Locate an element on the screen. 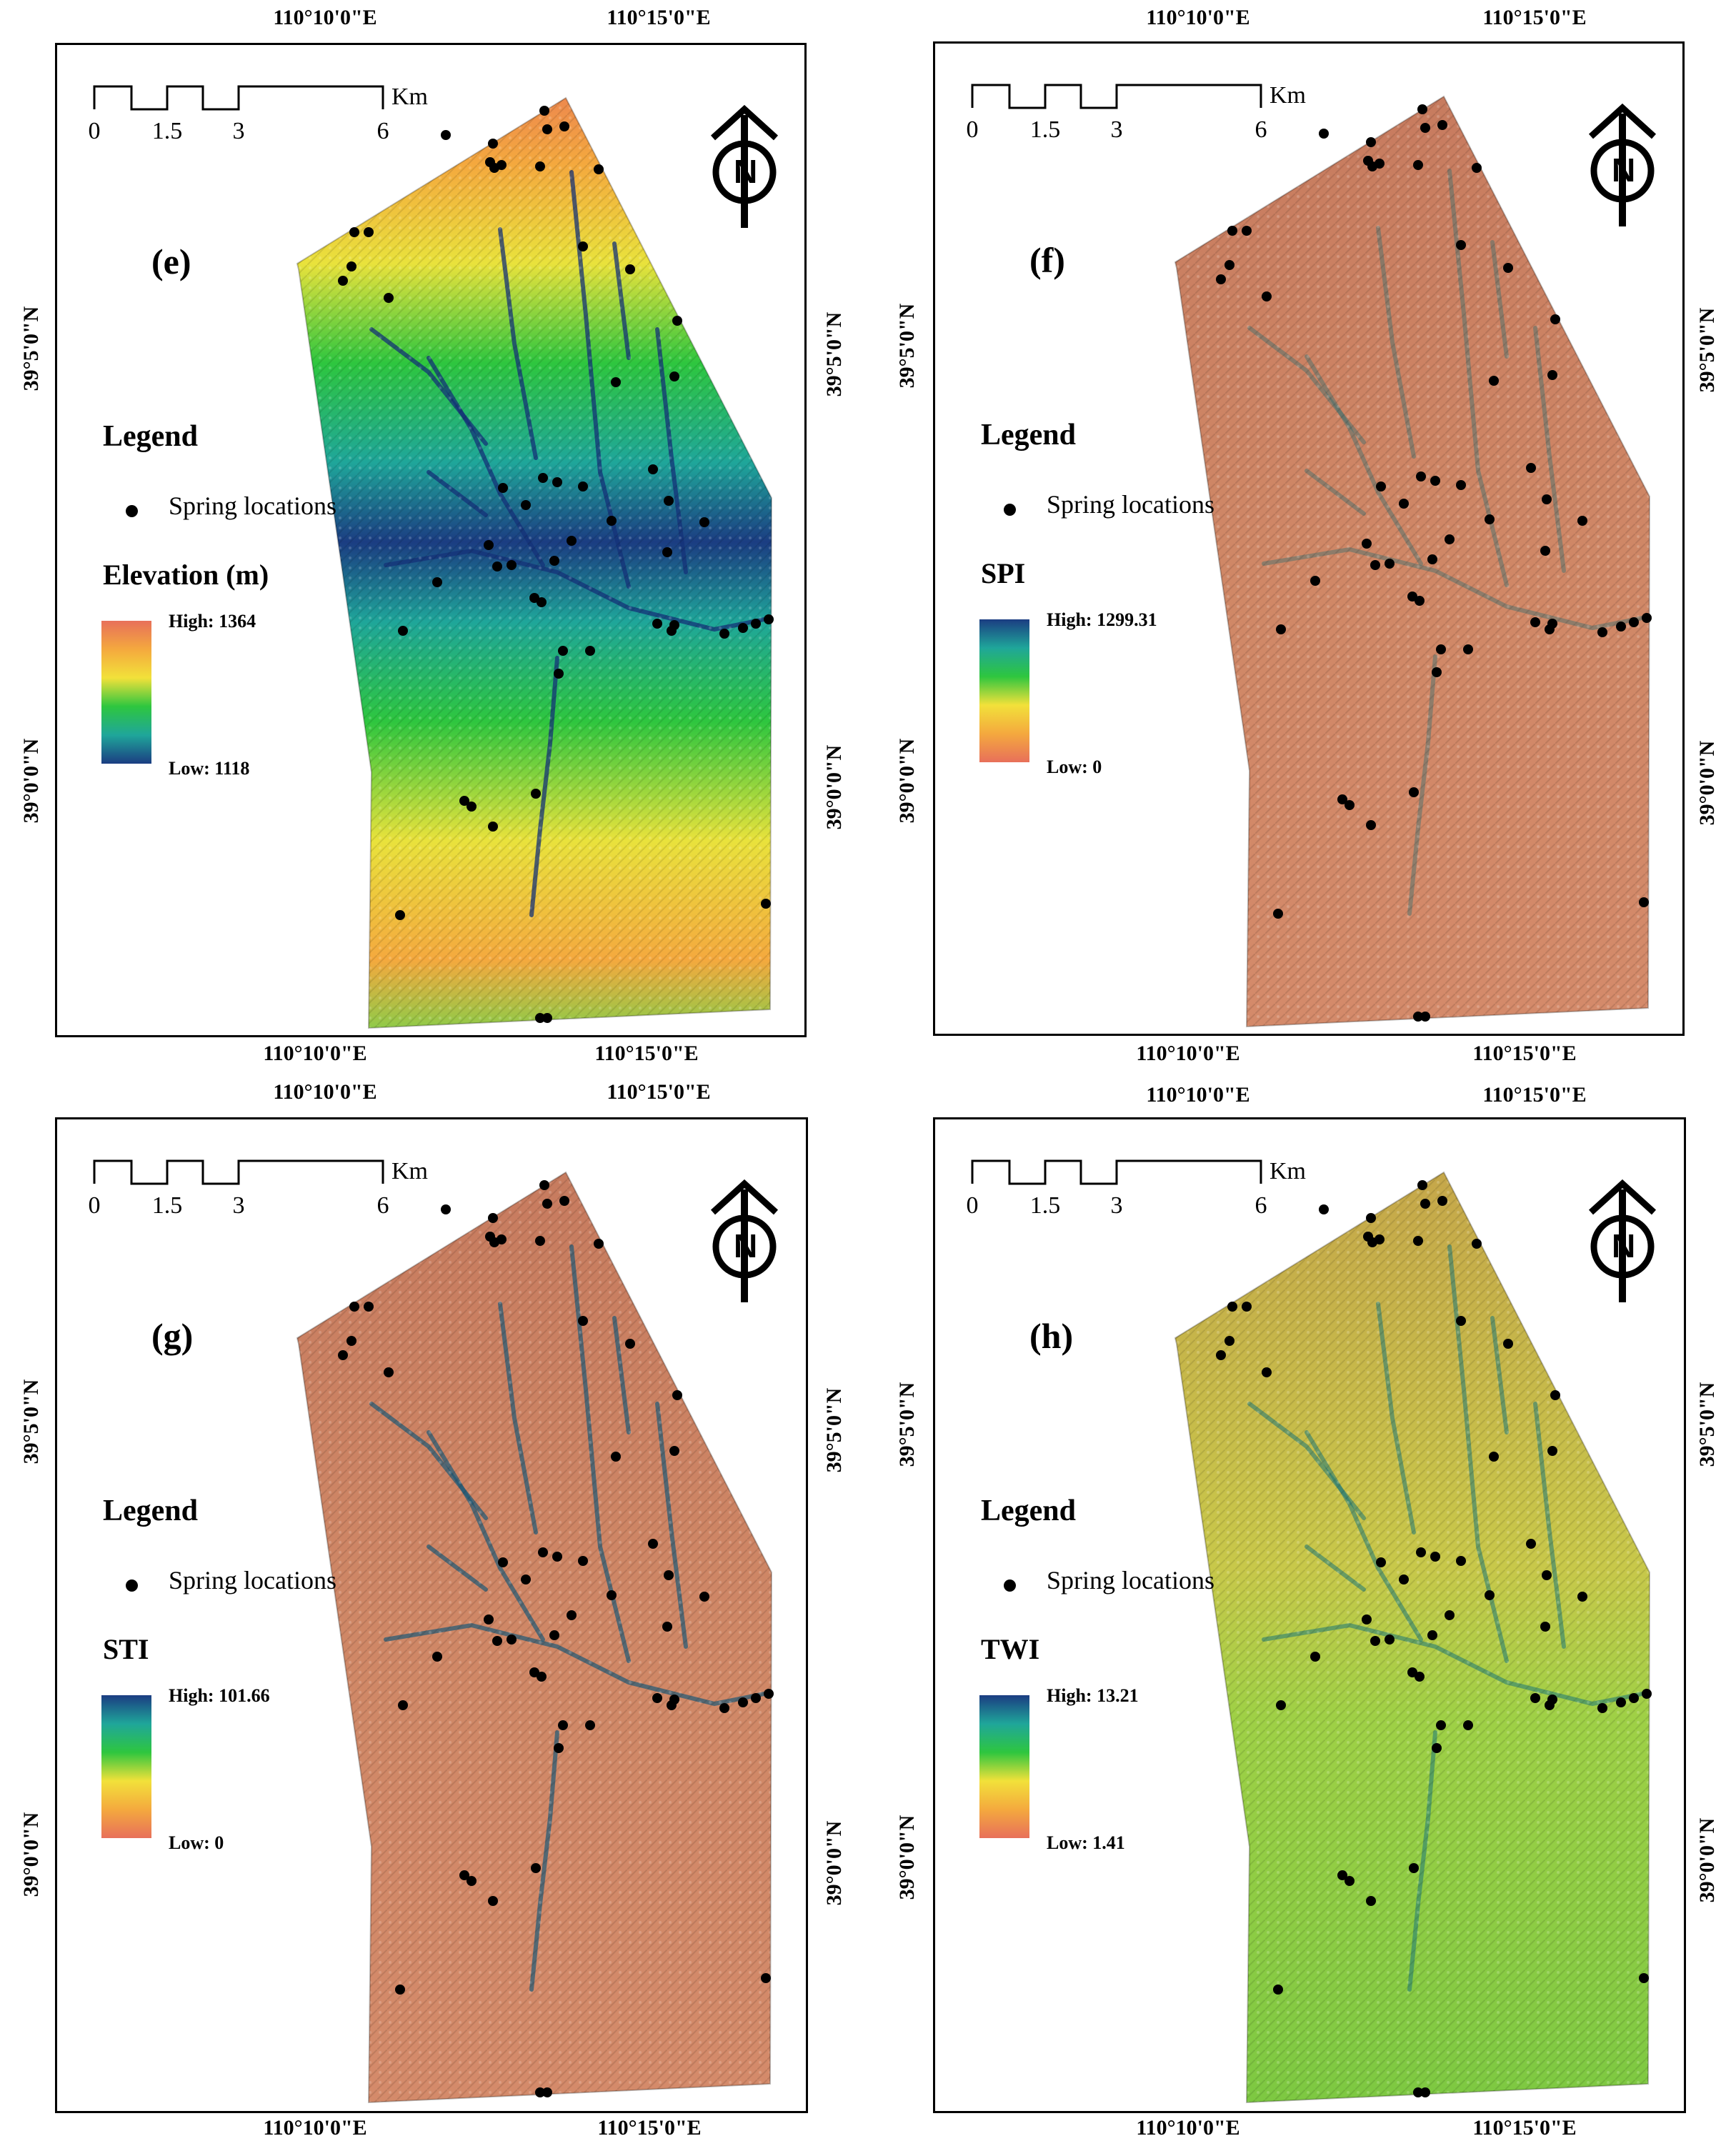 This screenshot has width=1726, height=2156. scale-tick-label: 6 is located at coordinates (382, 131).